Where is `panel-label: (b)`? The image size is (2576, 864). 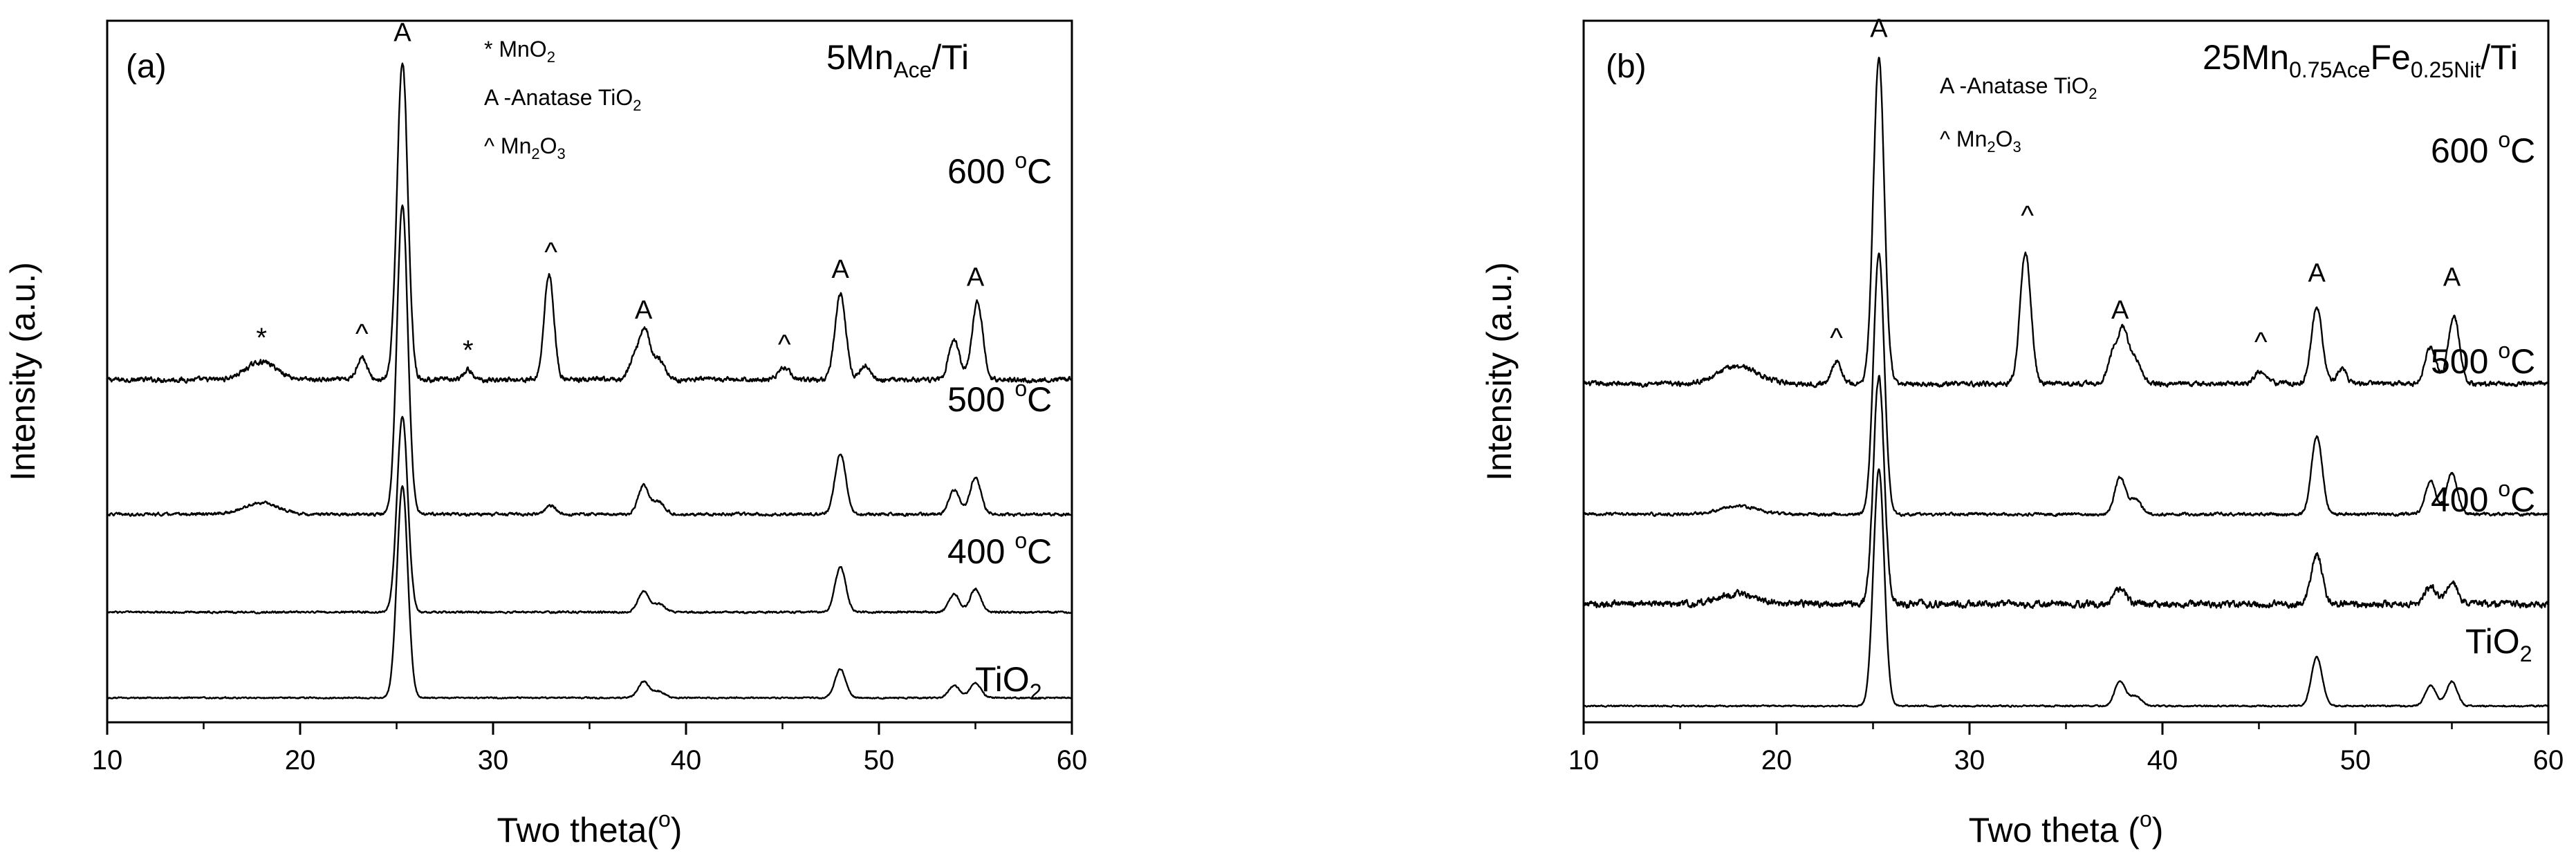
panel-label: (b) is located at coordinates (1626, 67).